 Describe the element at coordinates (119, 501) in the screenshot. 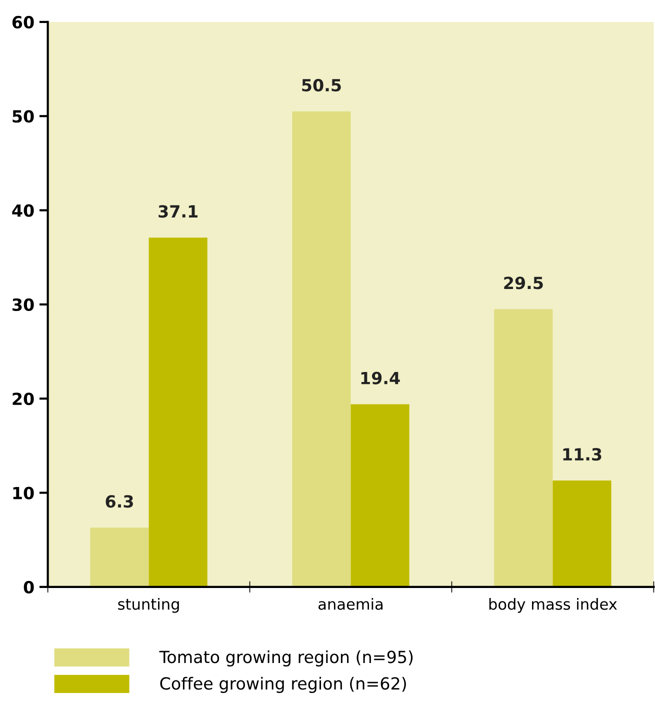

I see `data-label: 6.3` at that location.